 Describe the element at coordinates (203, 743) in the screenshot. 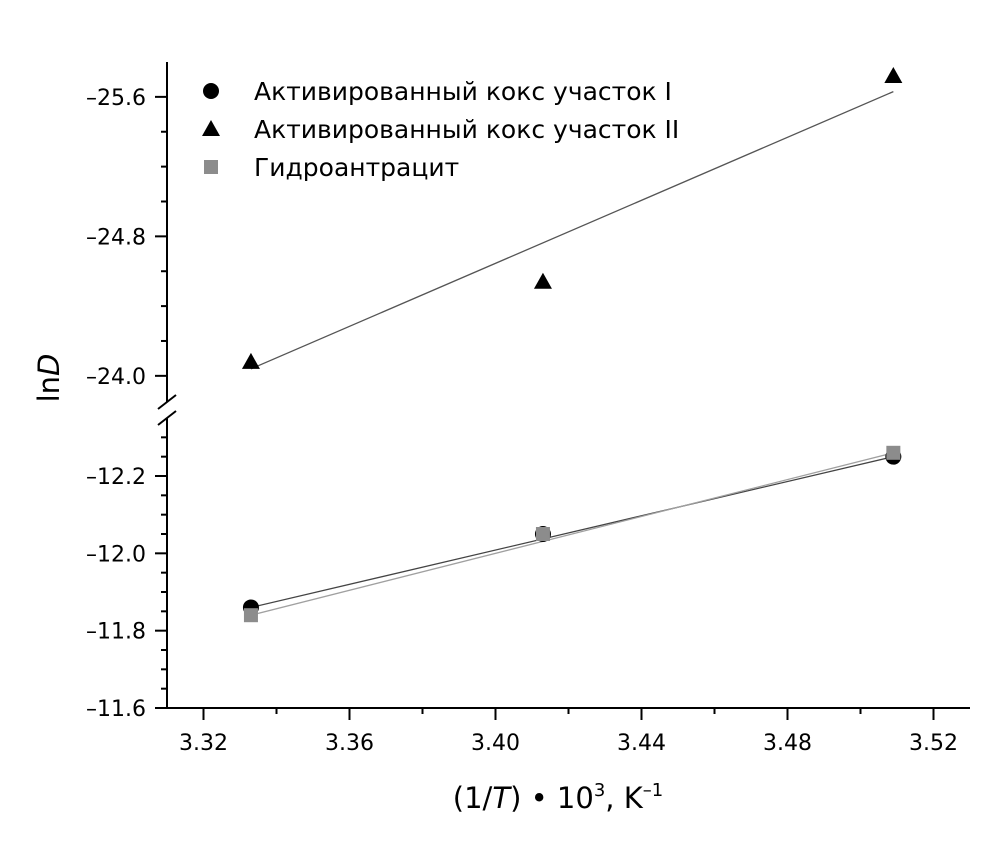

I see `x-tick-label: 3.32` at that location.